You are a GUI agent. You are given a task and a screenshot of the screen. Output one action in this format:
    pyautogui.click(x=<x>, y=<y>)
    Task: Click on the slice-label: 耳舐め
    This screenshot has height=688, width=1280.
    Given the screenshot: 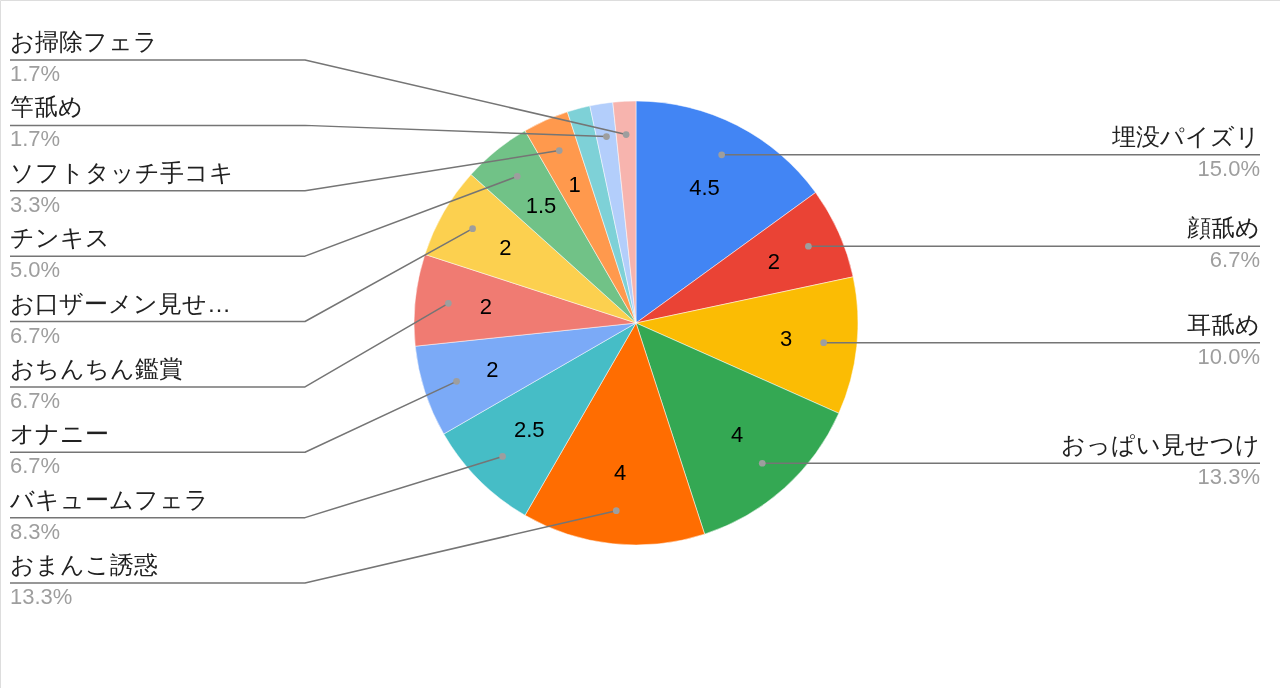 What is the action you would take?
    pyautogui.click(x=1223, y=324)
    